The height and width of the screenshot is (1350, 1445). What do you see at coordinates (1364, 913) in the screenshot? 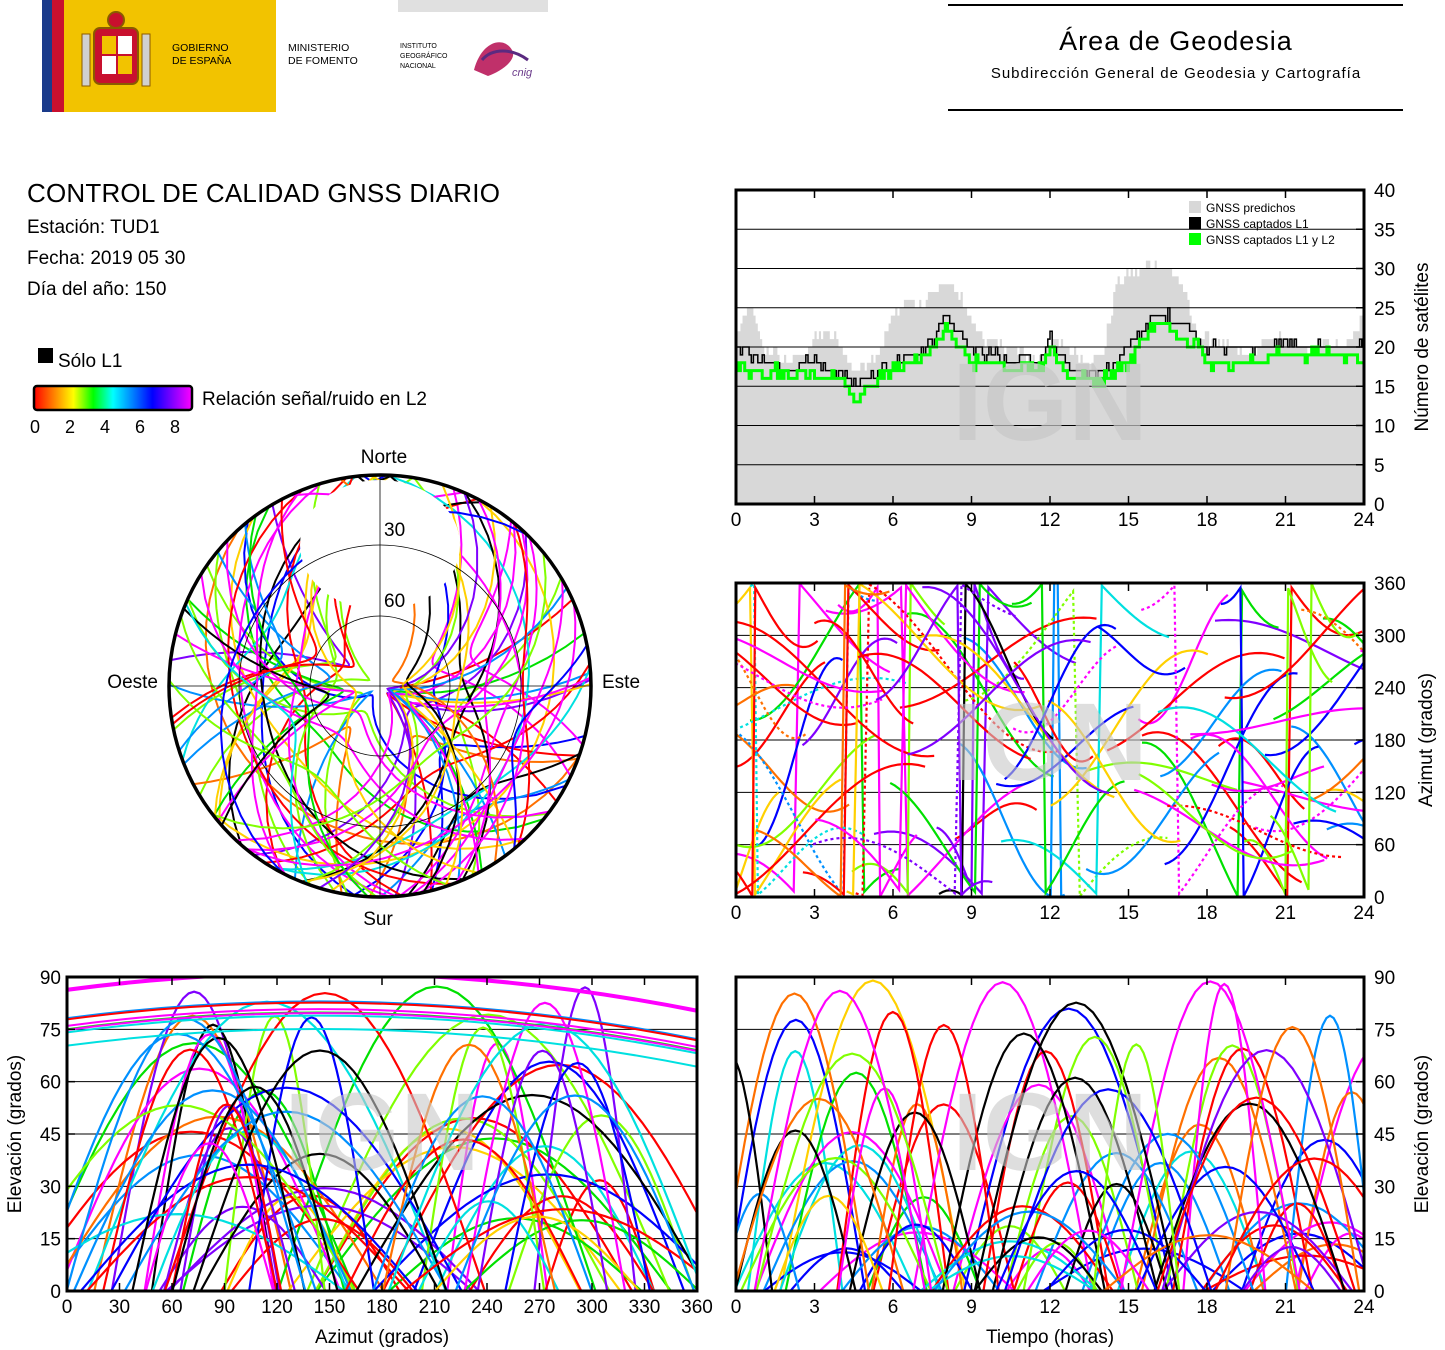
I see `azimuth-time-xtick-label: 24` at bounding box center [1364, 913].